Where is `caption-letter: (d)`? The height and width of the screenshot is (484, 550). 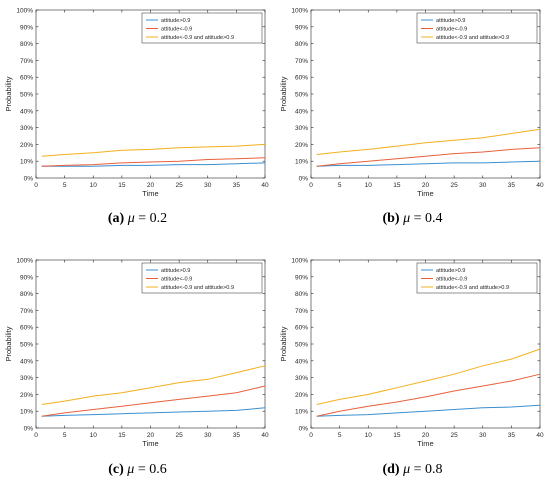 caption-letter: (d) is located at coordinates (391, 469).